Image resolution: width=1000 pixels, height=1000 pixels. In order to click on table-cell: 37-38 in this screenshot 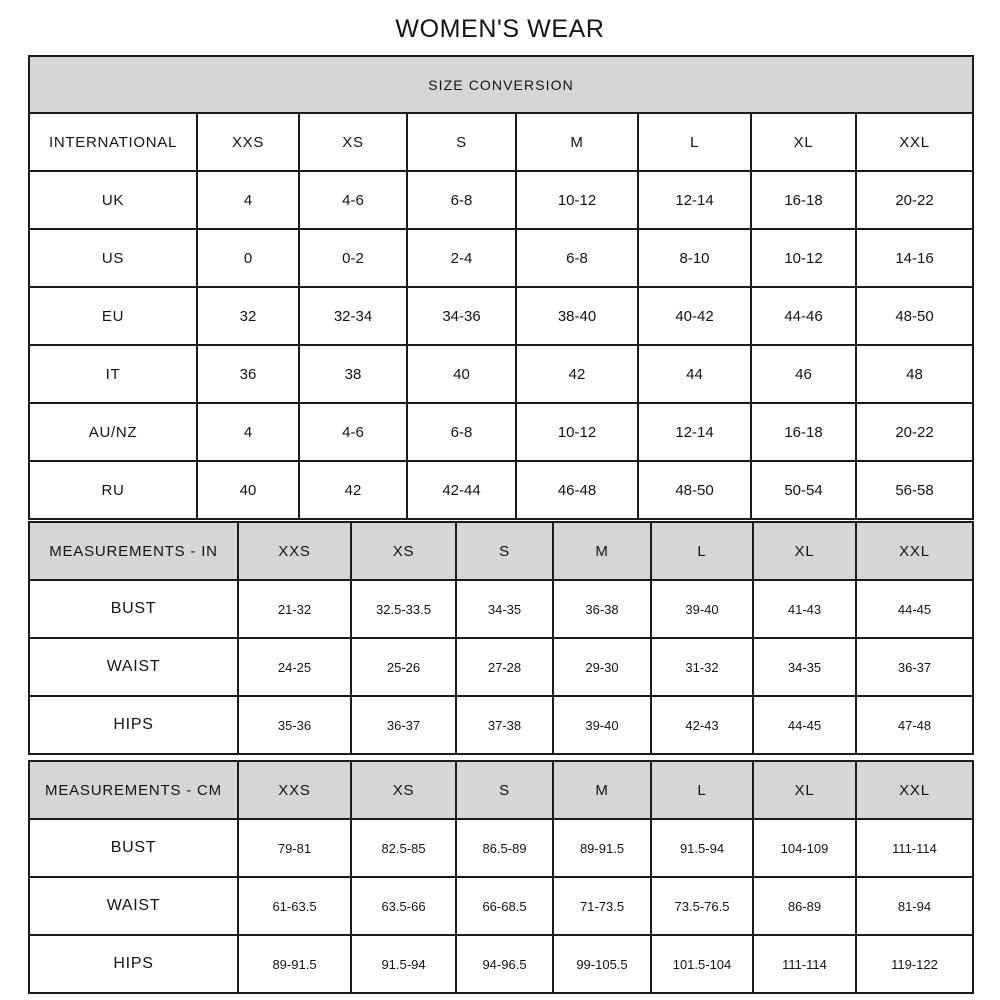, I will do `click(504, 725)`.